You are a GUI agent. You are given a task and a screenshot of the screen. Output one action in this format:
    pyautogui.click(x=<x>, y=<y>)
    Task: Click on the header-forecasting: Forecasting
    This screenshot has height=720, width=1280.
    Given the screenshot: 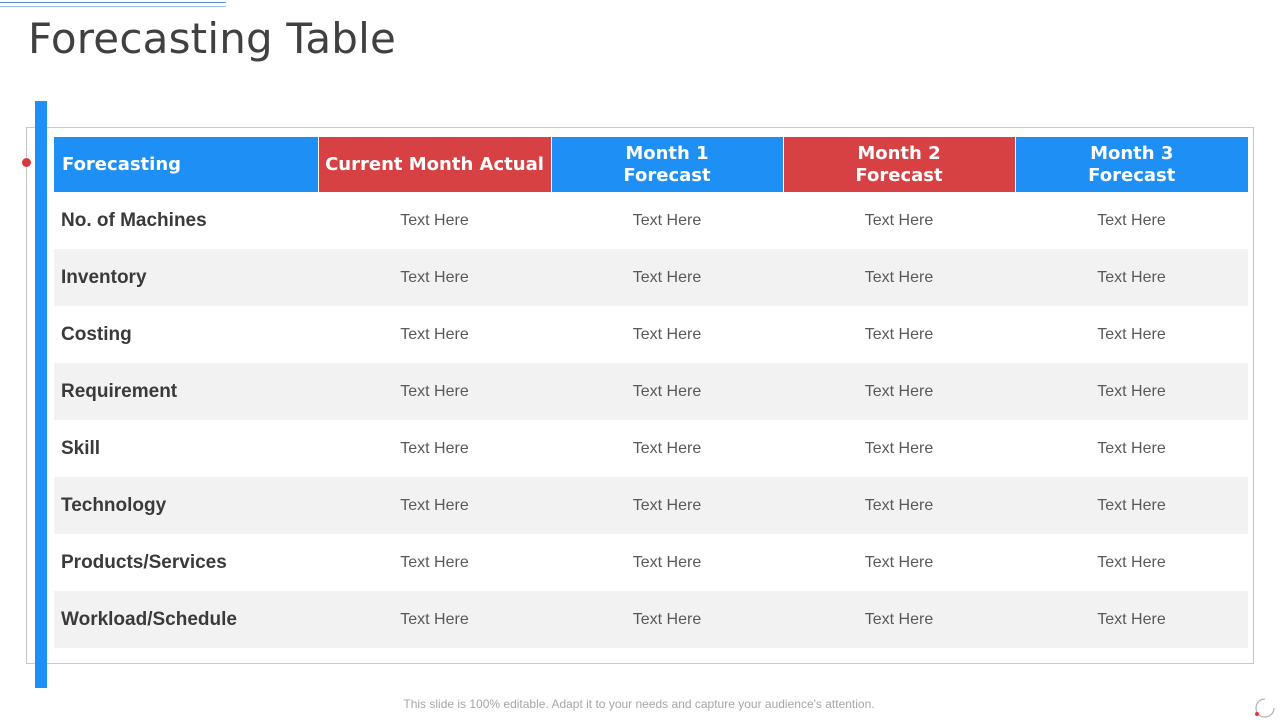 What is the action you would take?
    pyautogui.click(x=186, y=164)
    